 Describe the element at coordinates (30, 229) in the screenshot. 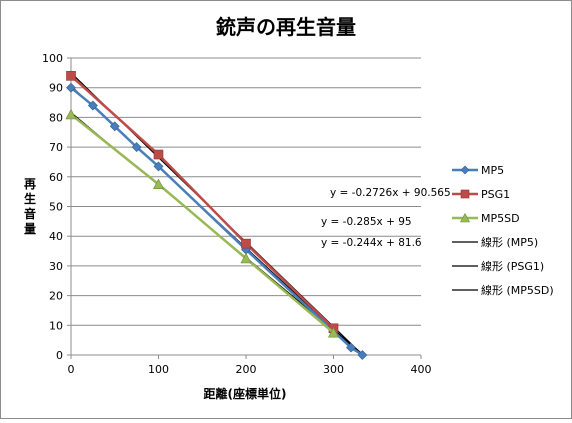

I see `y-axis-label-char: 量` at that location.